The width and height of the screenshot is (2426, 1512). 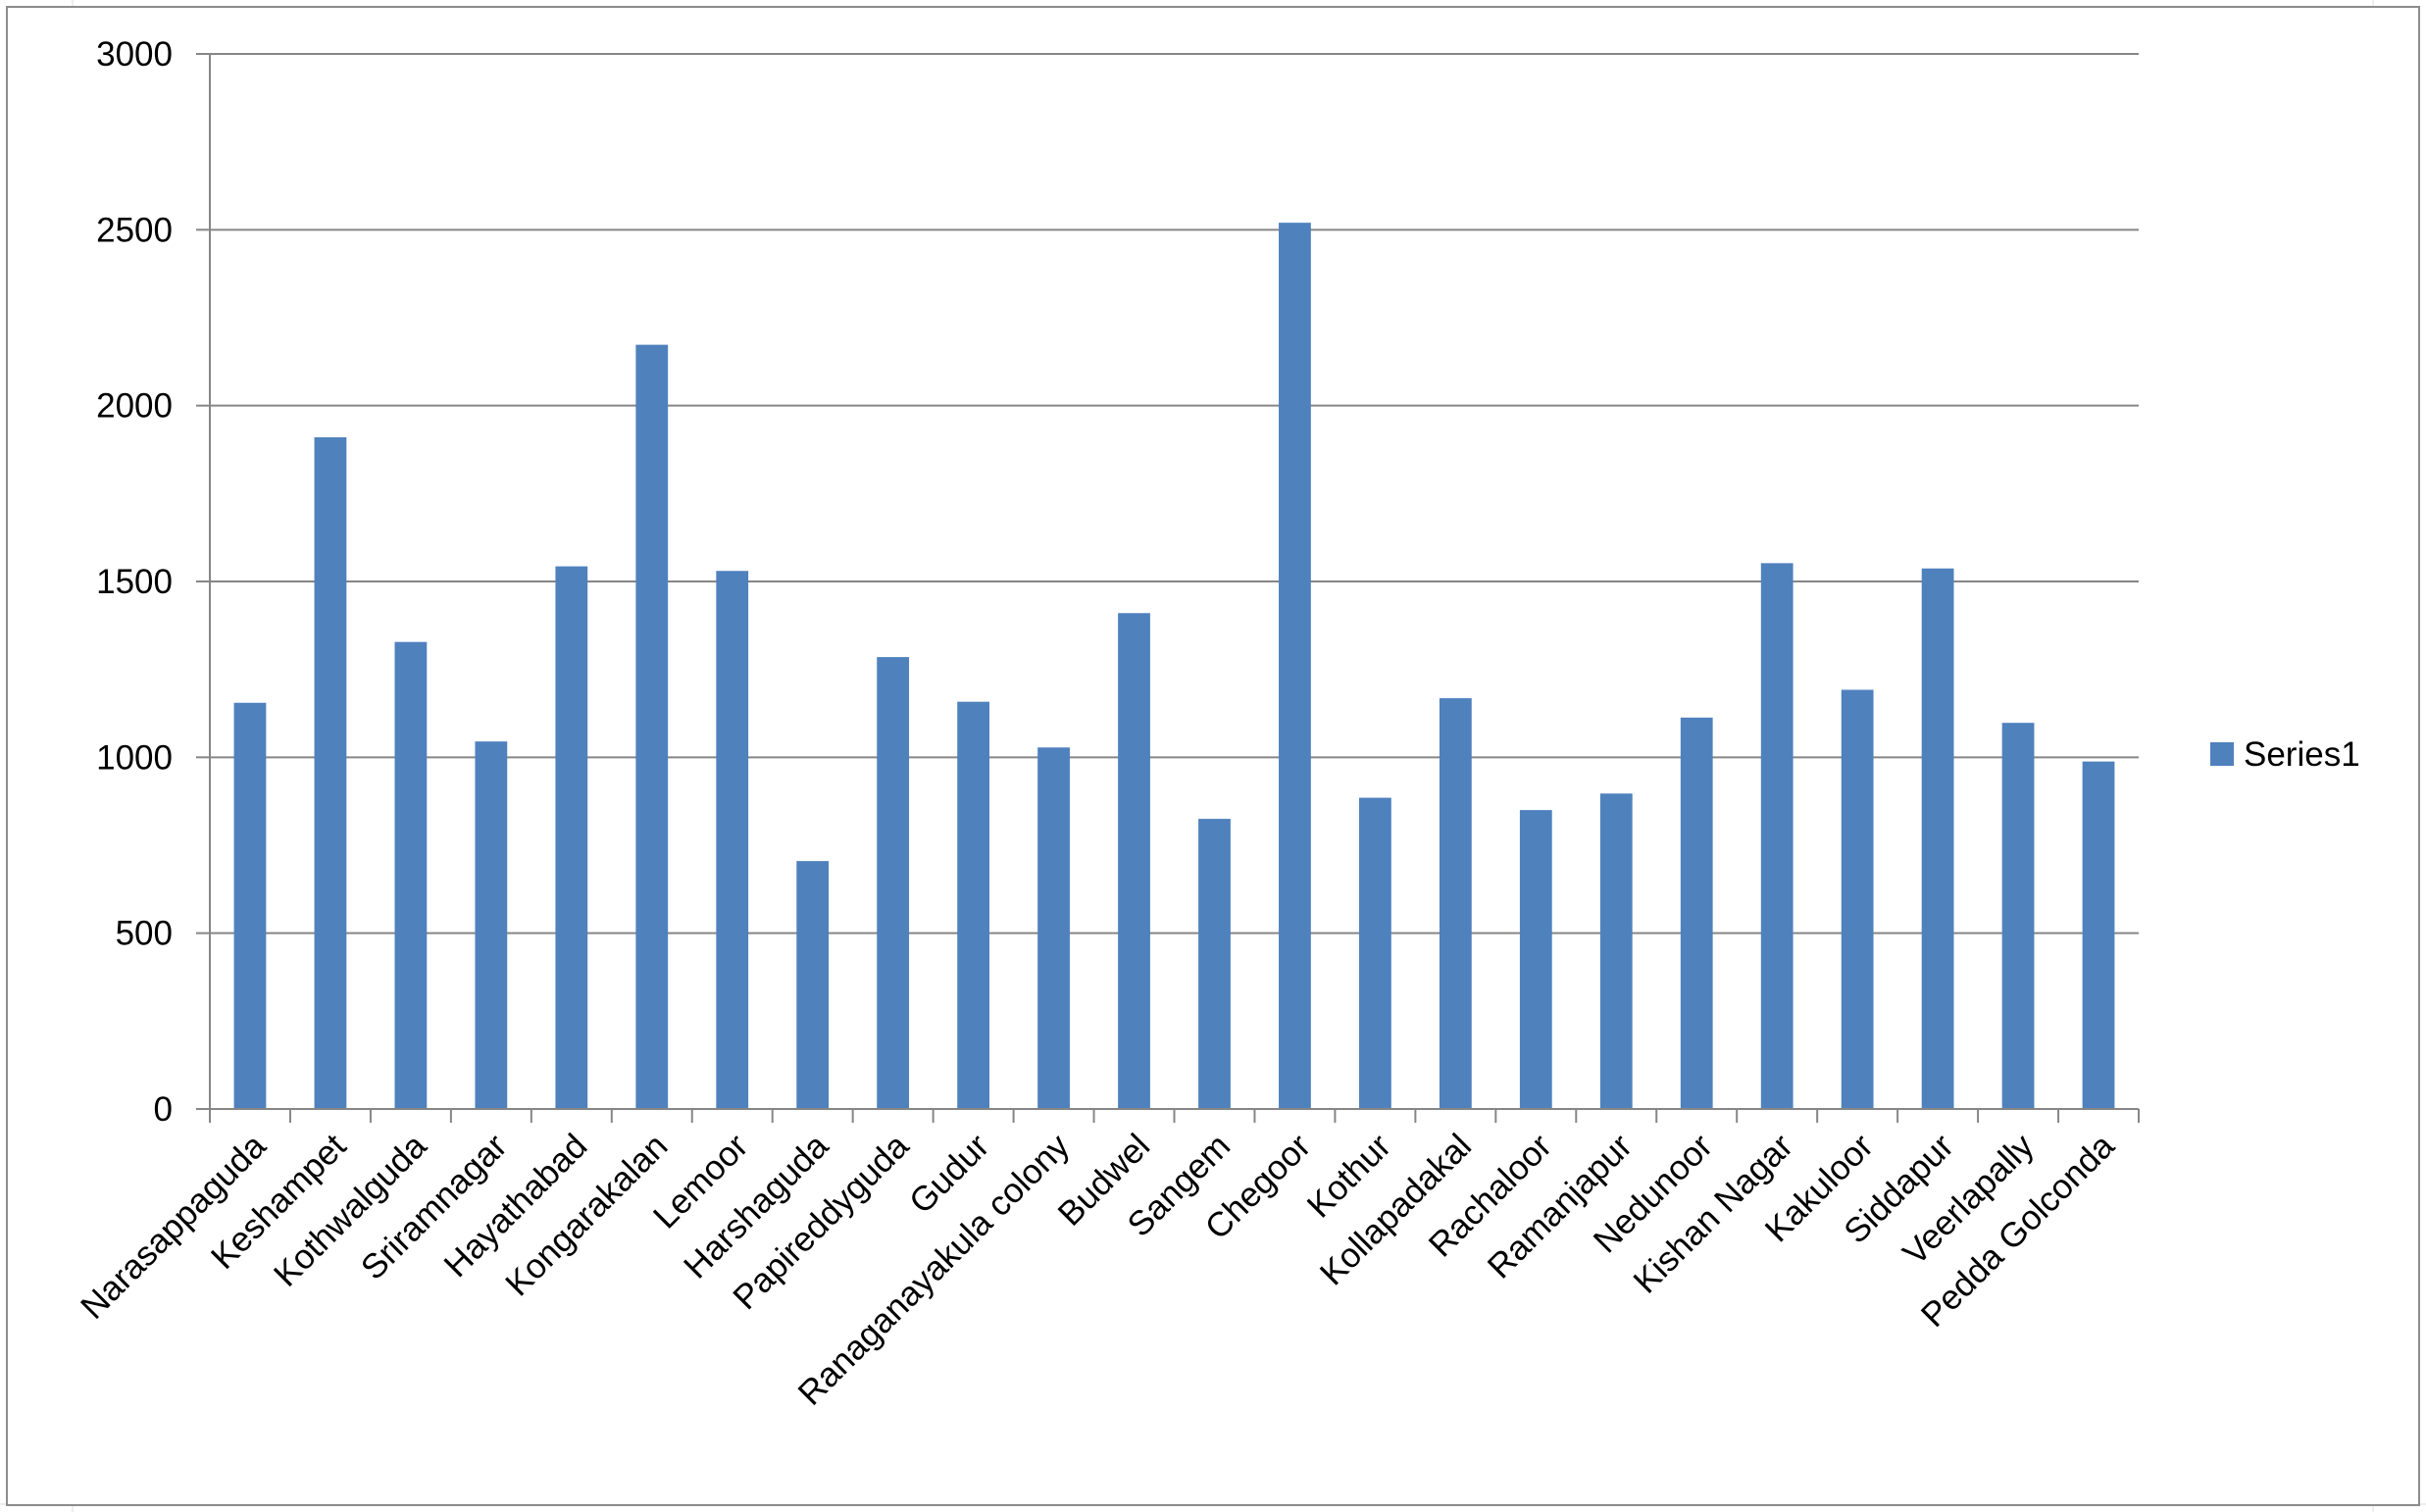 I want to click on legend-swatch, so click(x=2222, y=754).